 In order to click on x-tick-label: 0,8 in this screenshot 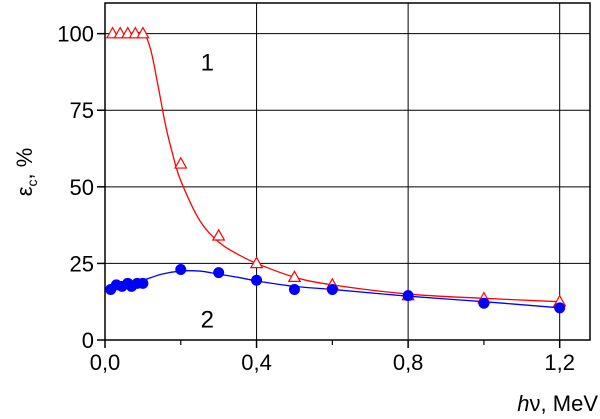, I will do `click(408, 362)`.